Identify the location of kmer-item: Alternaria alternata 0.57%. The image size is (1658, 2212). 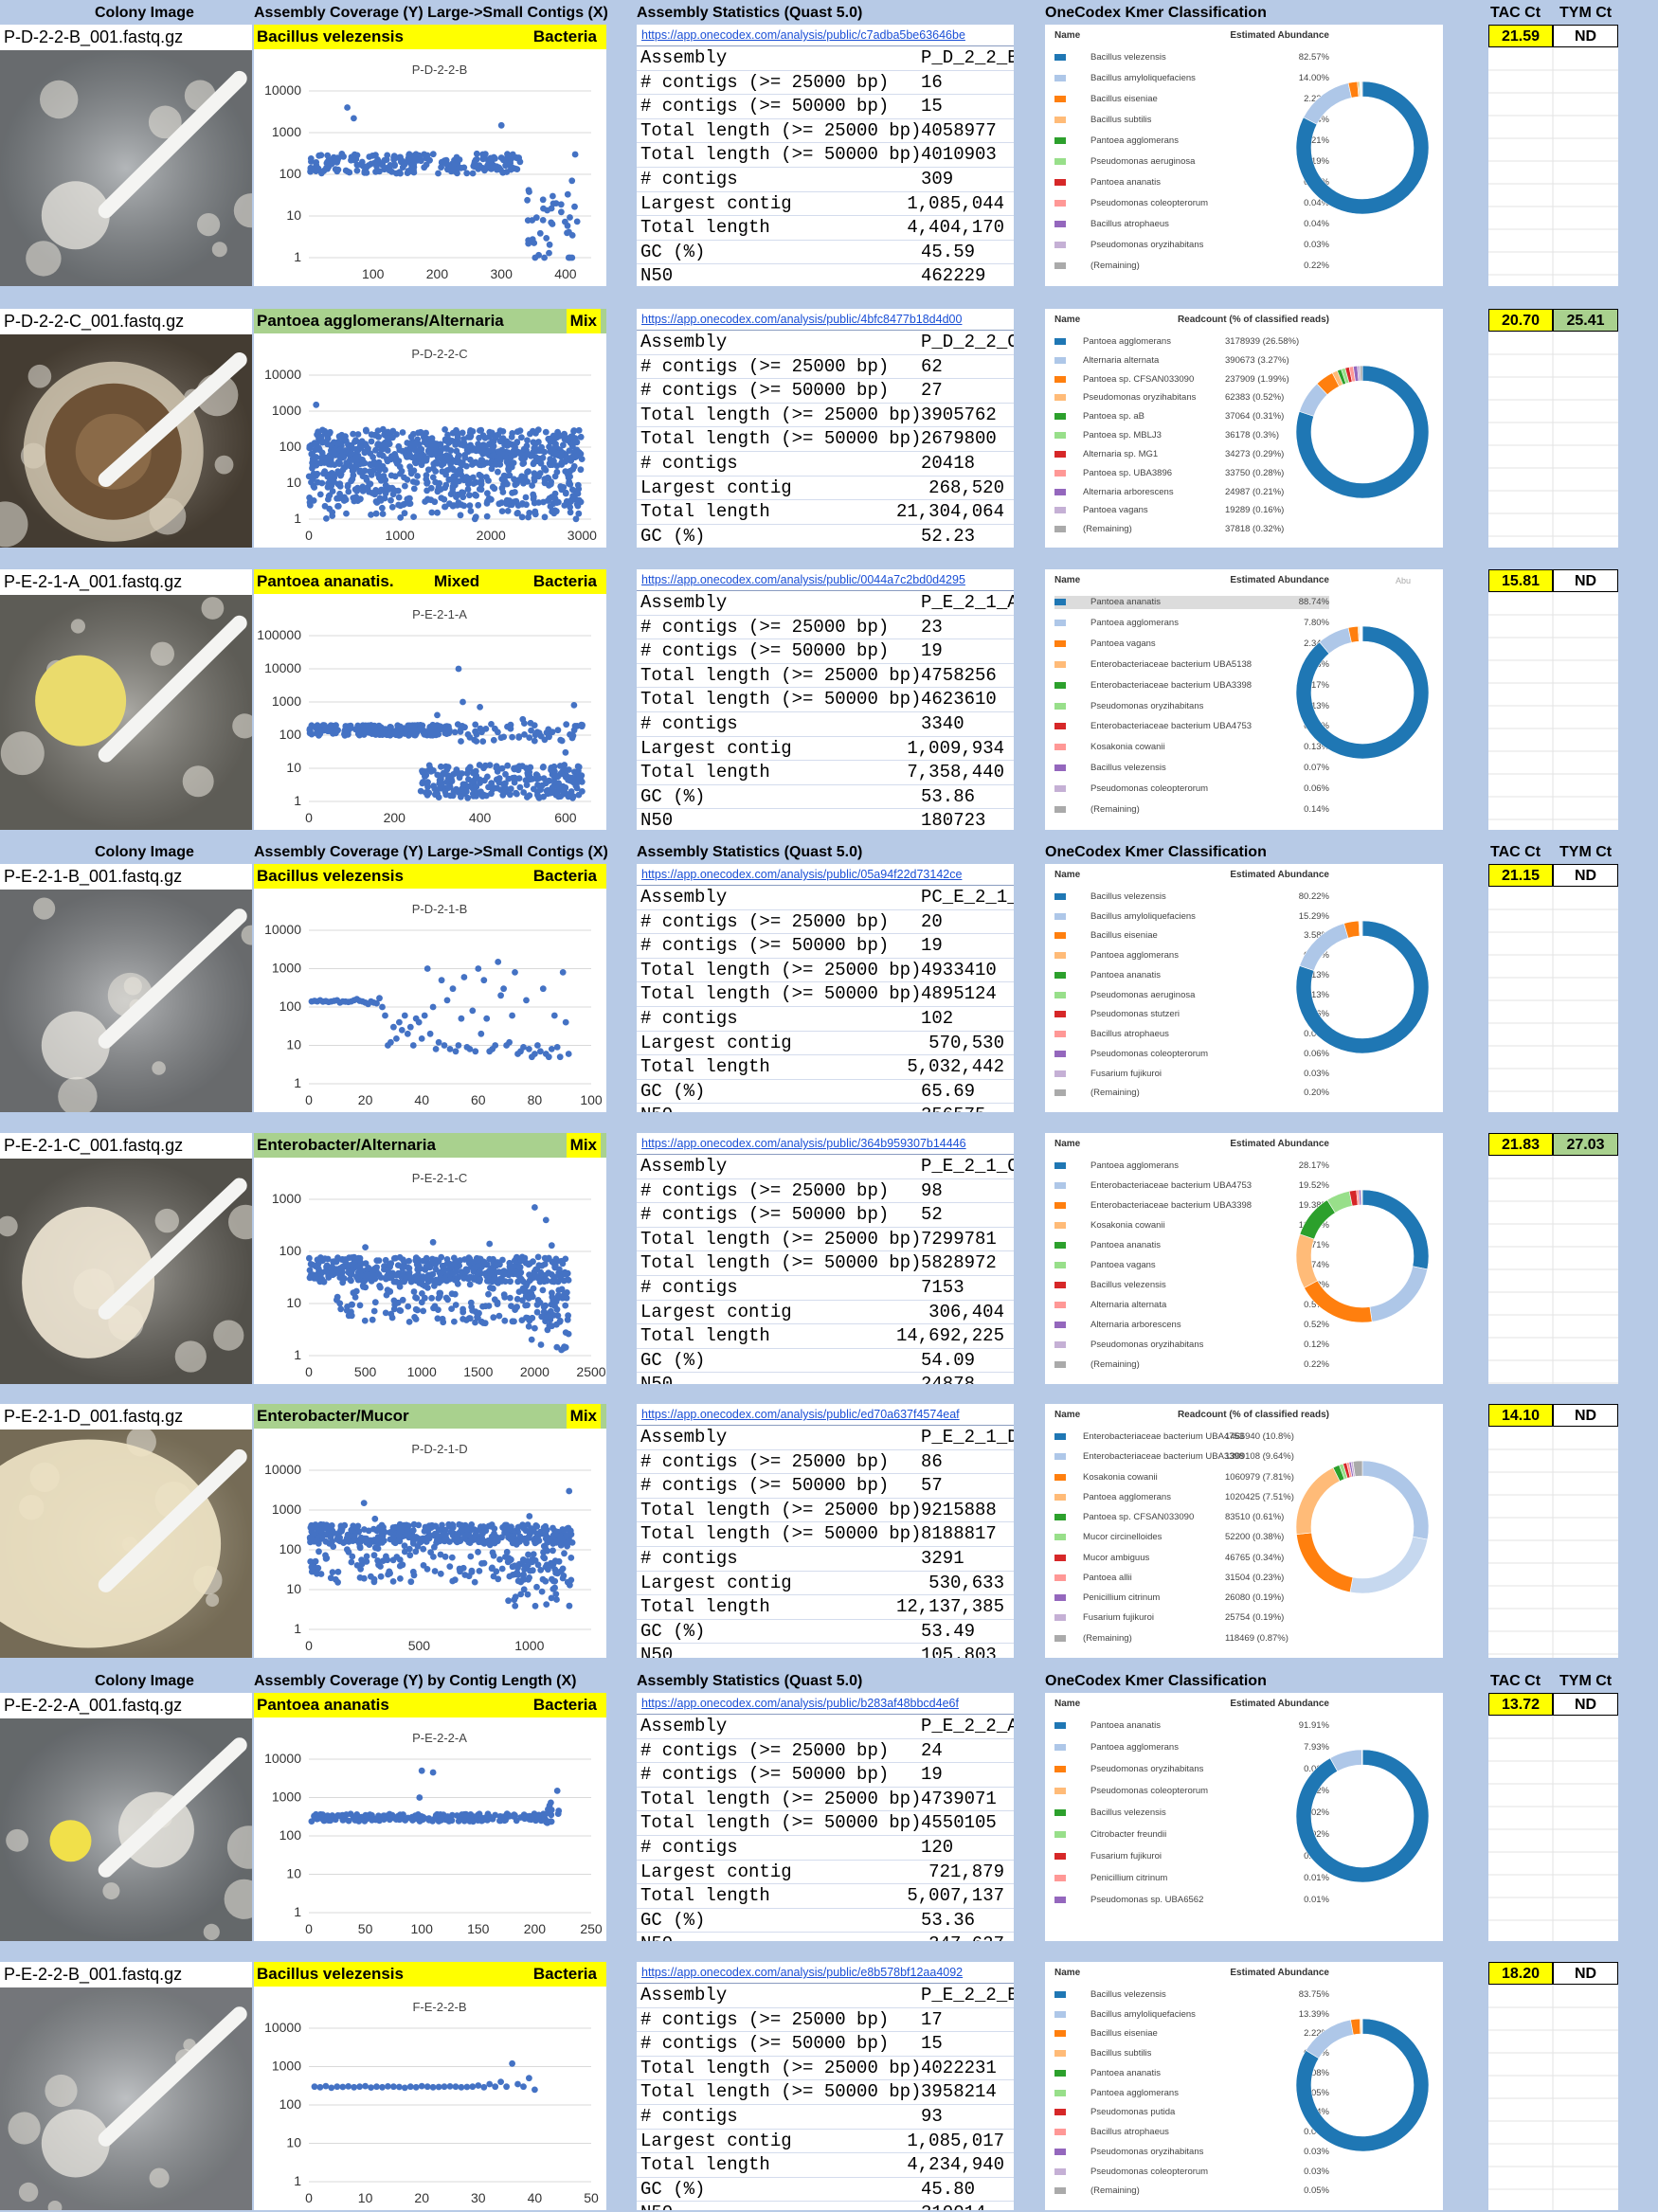
(1191, 1306).